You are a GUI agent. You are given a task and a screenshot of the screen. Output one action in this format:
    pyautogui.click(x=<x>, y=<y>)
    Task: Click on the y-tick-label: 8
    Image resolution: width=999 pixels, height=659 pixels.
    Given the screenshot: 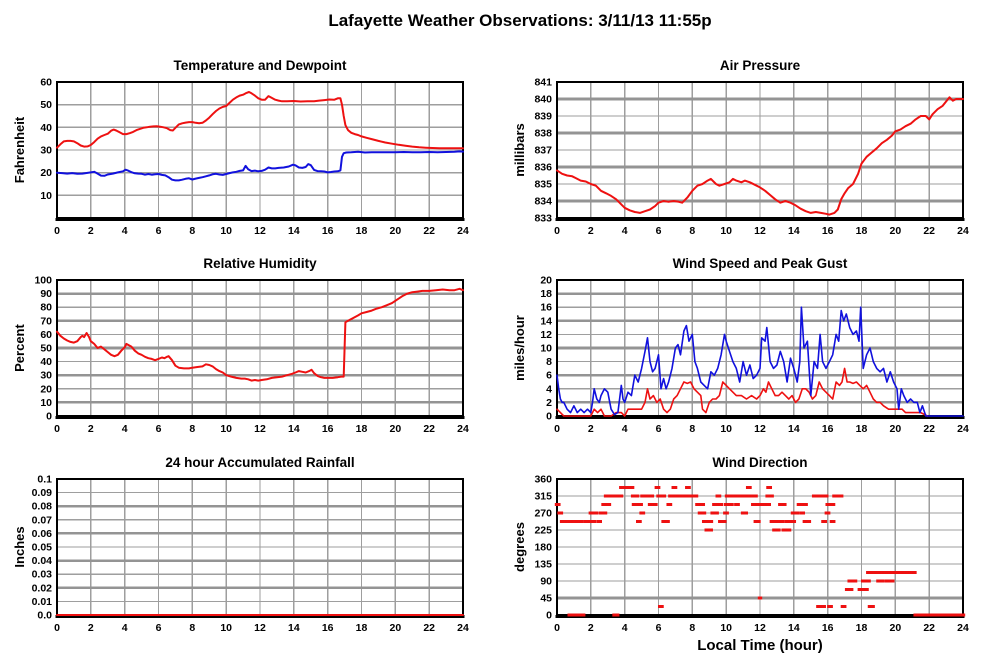 What is the action you would take?
    pyautogui.click(x=549, y=362)
    